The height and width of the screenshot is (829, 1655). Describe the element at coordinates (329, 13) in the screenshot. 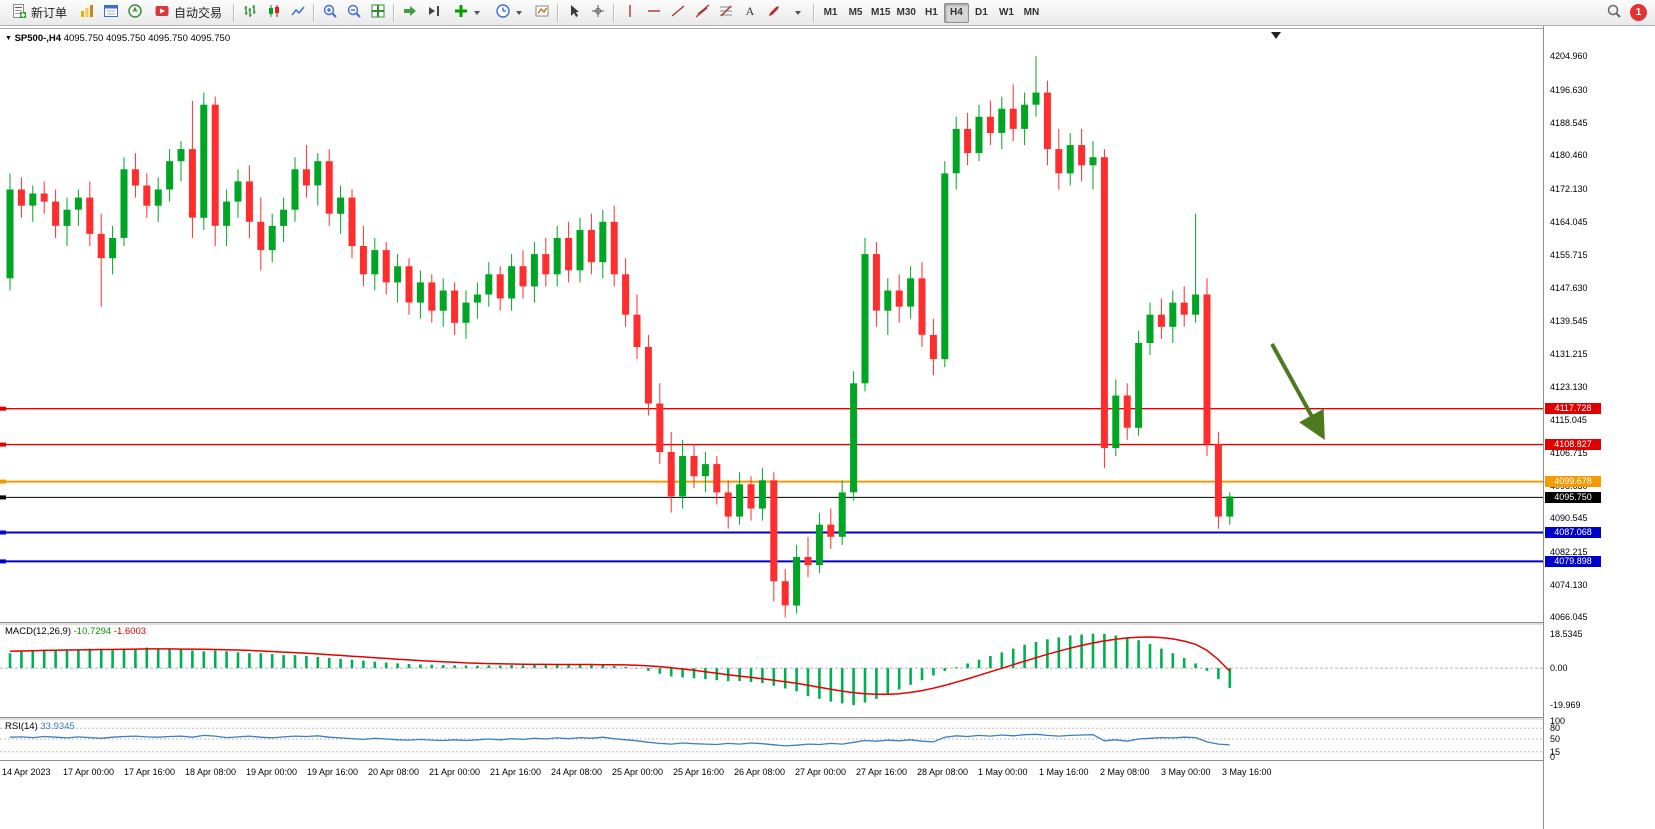

I see `zoom-in-button` at that location.